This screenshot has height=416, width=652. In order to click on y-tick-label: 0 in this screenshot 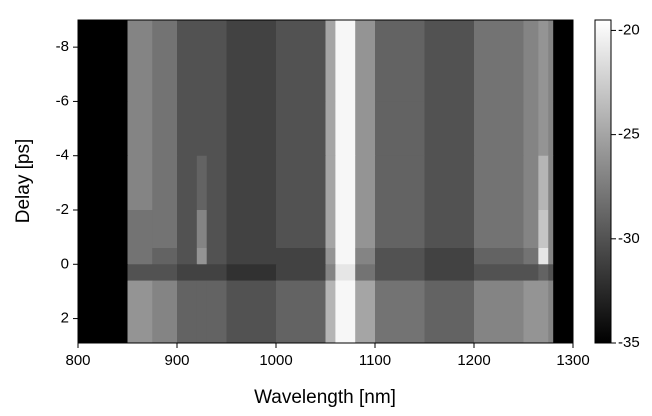, I will do `click(65, 263)`.